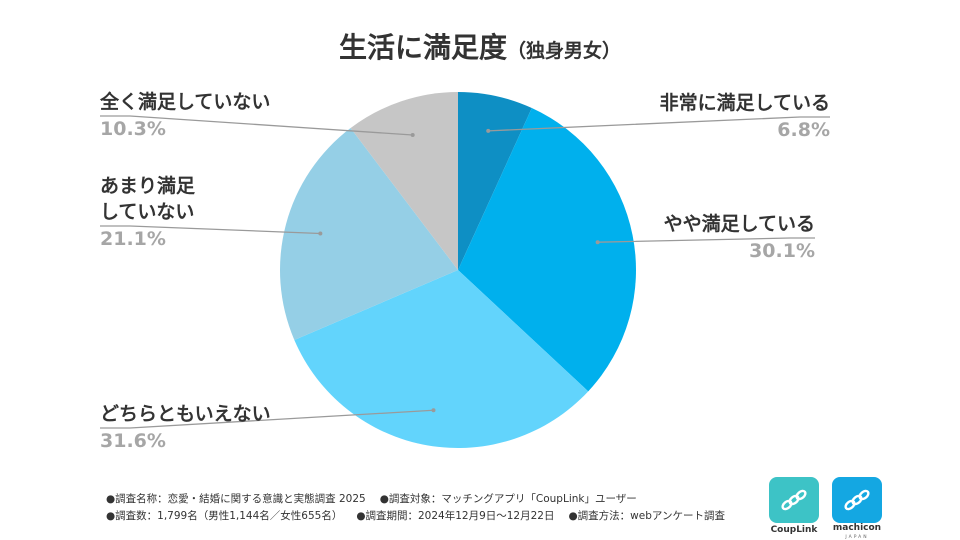 This screenshot has height=540, width=960. I want to click on machicon-logo, so click(857, 500).